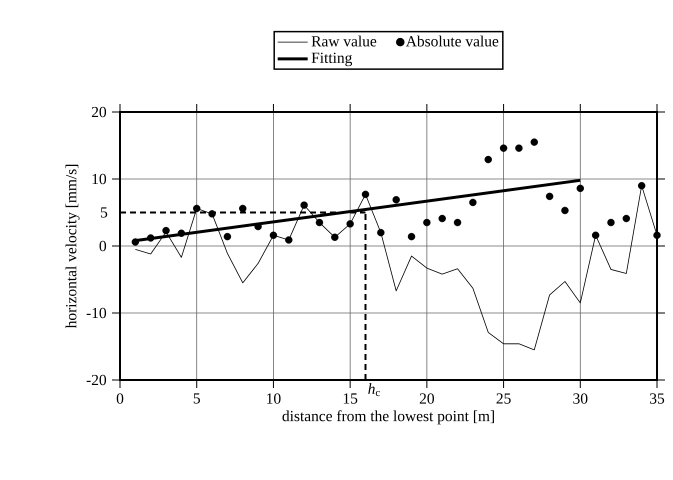 The width and height of the screenshot is (673, 480). What do you see at coordinates (427, 398) in the screenshot?
I see `x-tick-label: 20` at bounding box center [427, 398].